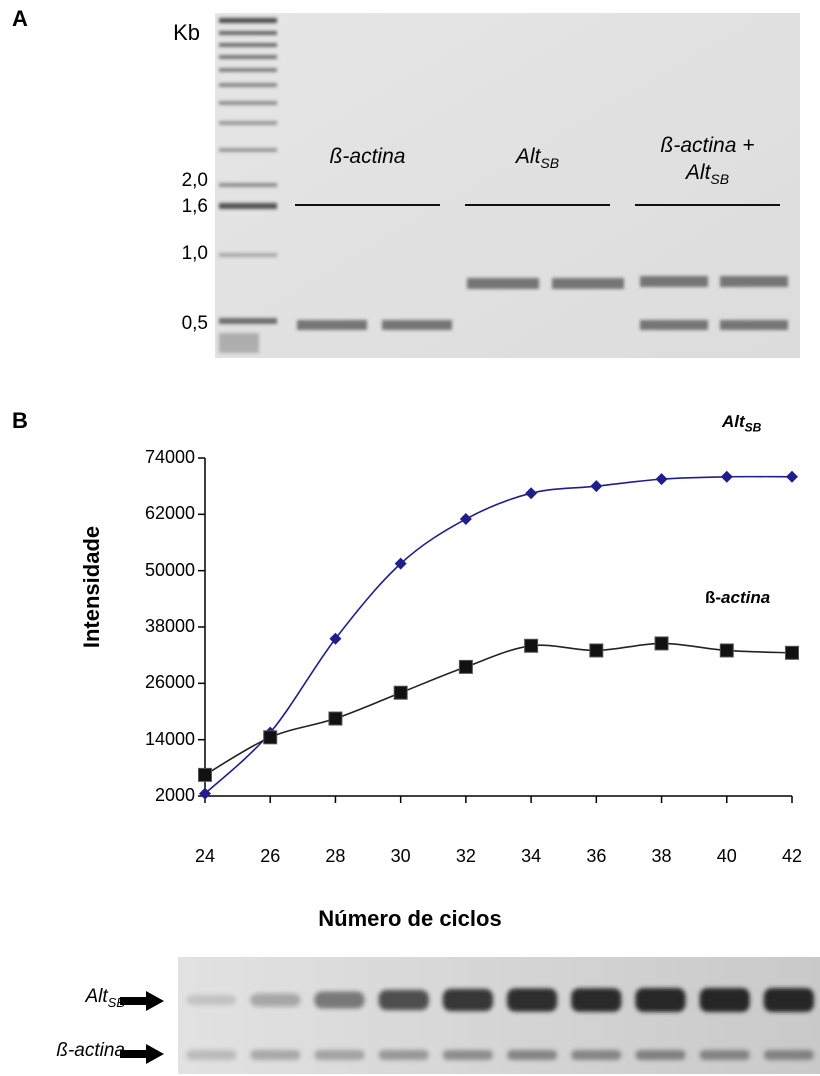  What do you see at coordinates (169, 738) in the screenshot?
I see `y-tick-label: 14000` at bounding box center [169, 738].